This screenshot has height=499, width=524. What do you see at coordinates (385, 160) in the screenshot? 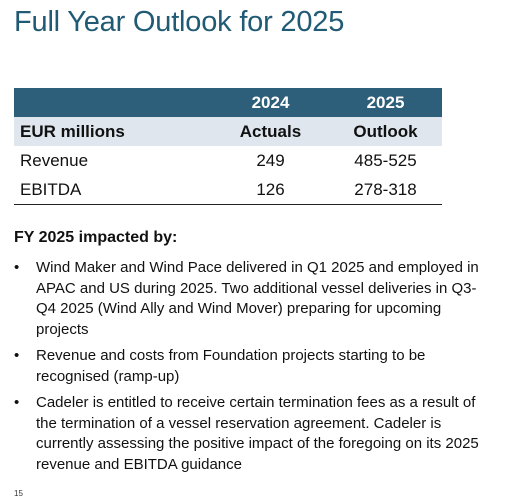
I see `outlook-value: 485-525` at bounding box center [385, 160].